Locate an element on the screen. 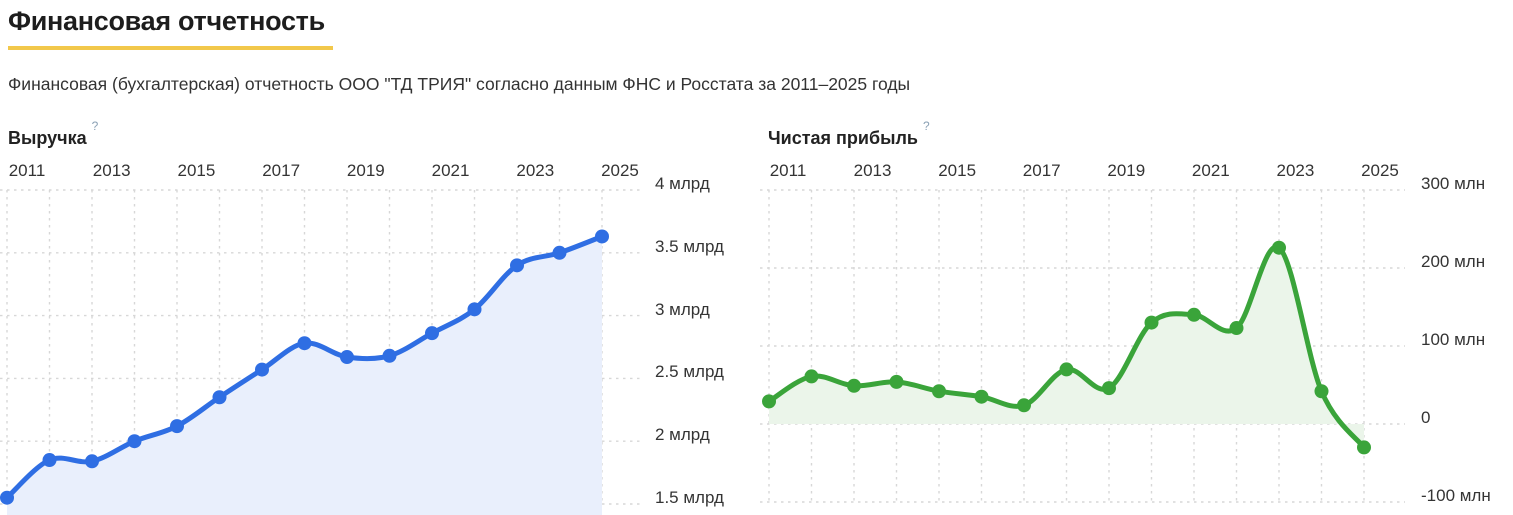 This screenshot has width=1513, height=515. y-tick-label: 1.5 млрд is located at coordinates (689, 497).